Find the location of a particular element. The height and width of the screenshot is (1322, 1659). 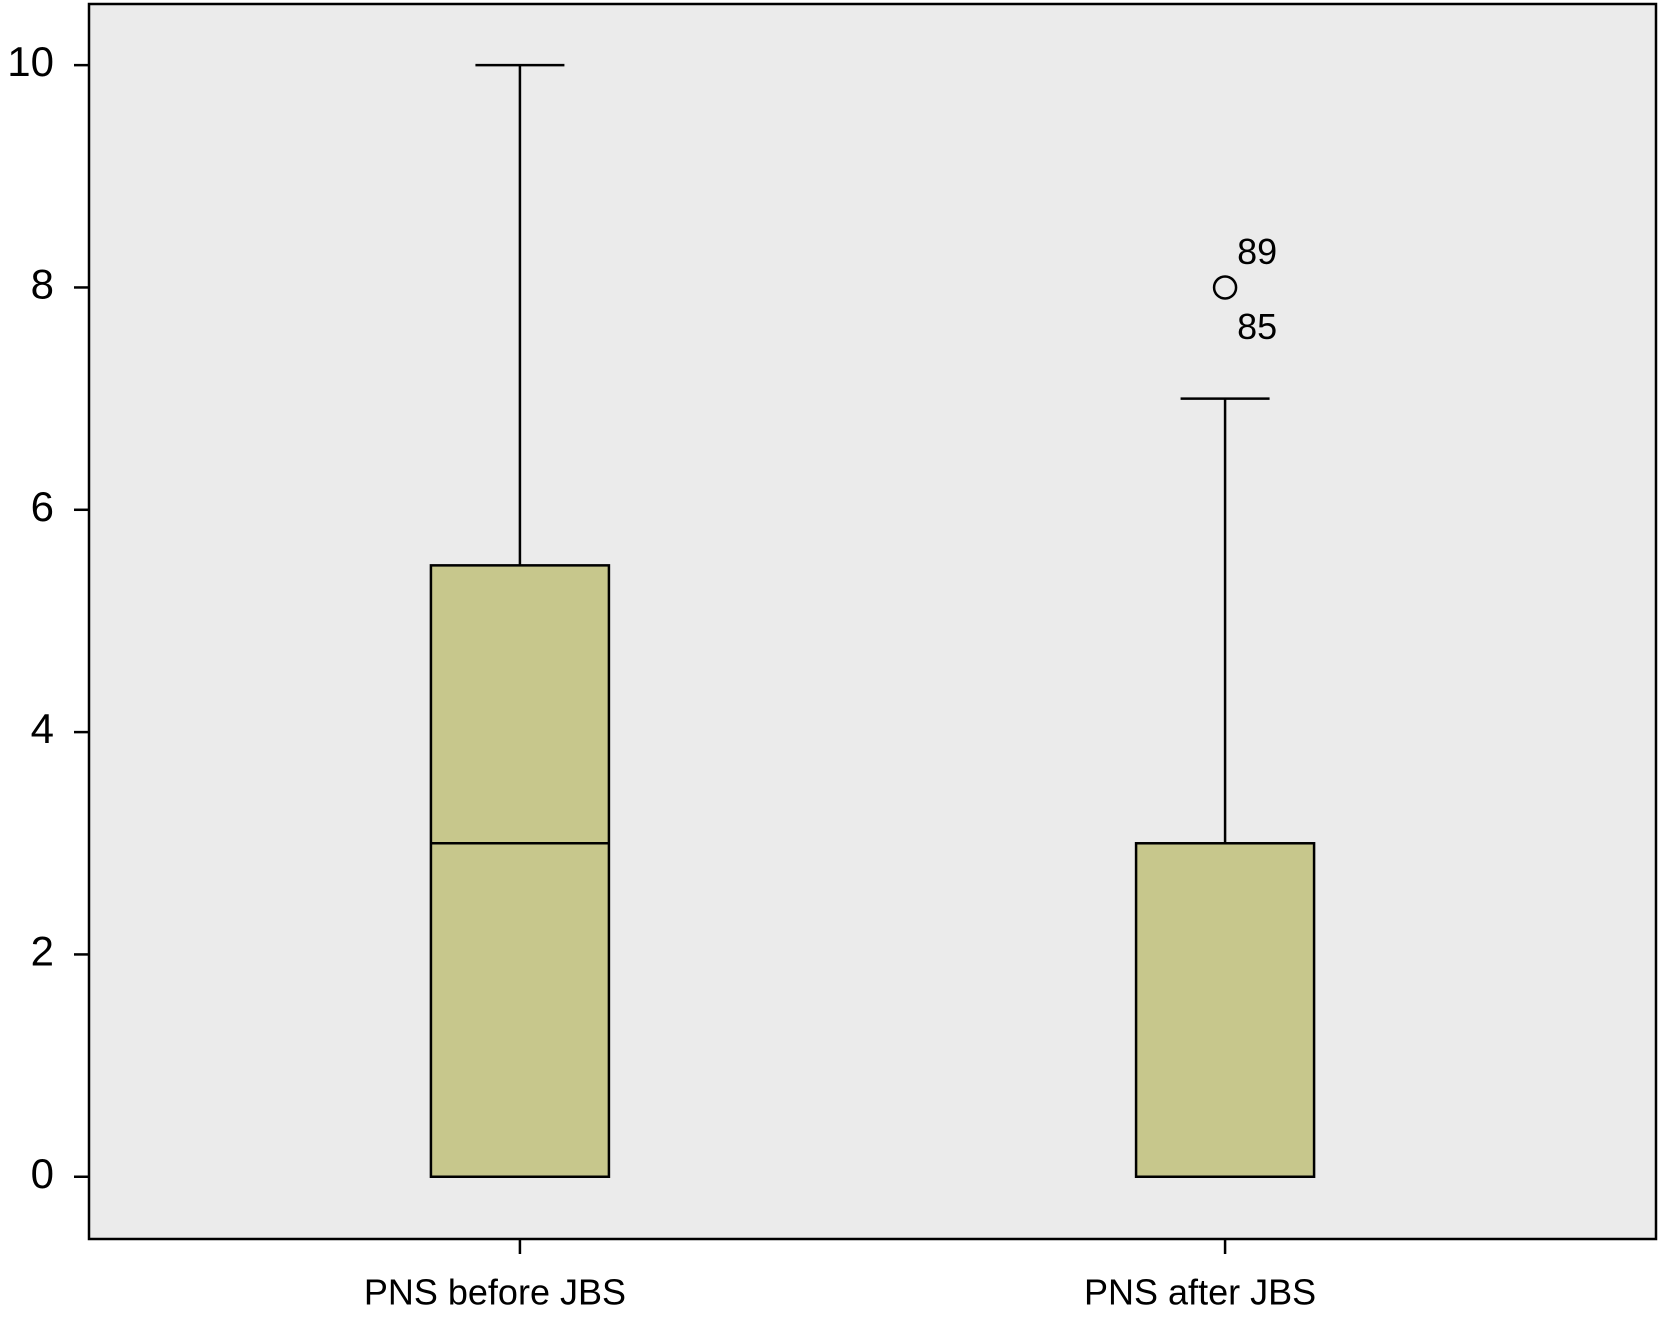

y-tick-label: 10 is located at coordinates (30, 61).